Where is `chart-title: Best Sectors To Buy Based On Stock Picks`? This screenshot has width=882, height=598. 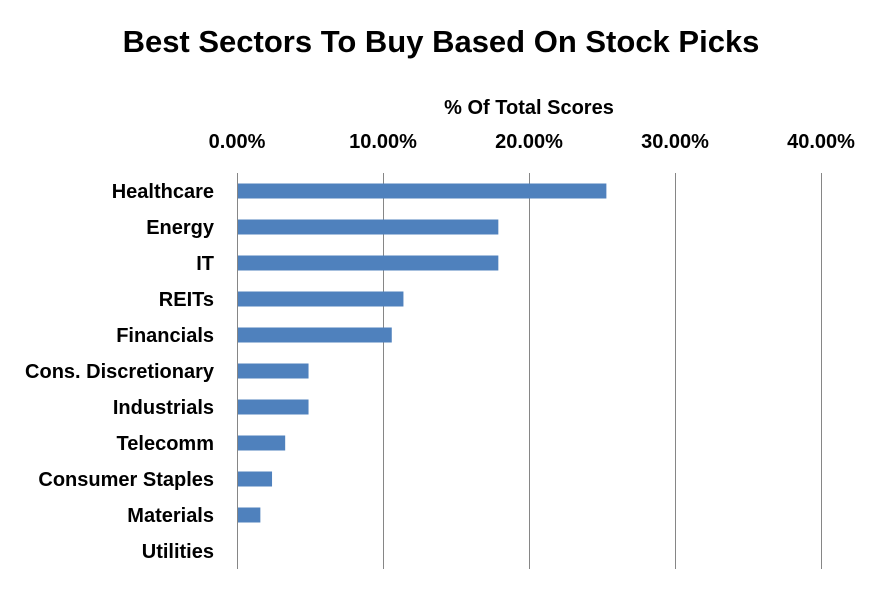 chart-title: Best Sectors To Buy Based On Stock Picks is located at coordinates (441, 41).